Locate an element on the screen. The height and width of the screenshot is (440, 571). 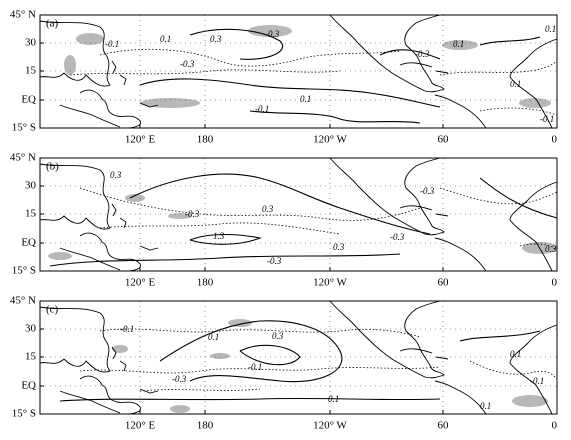
lon-label: 60 is located at coordinates (444, 426).